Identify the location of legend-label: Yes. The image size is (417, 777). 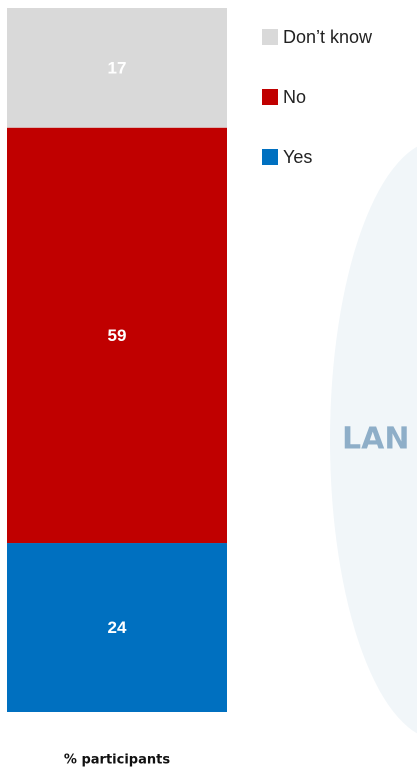
(297, 157).